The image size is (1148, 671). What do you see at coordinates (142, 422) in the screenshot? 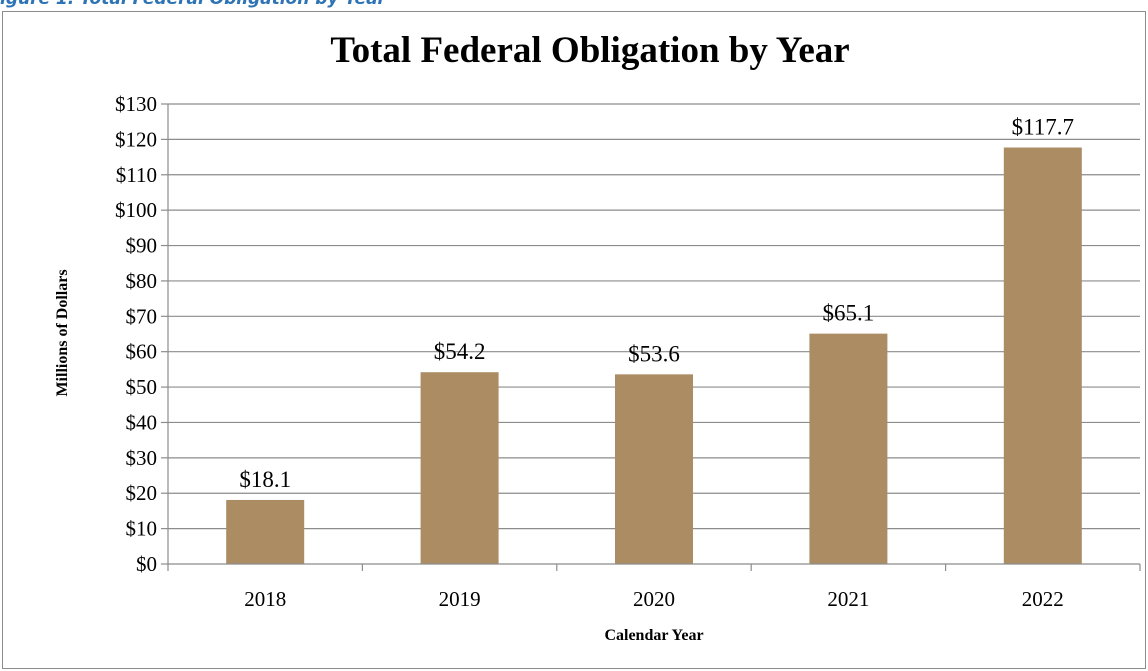
I see `y-tick-label: $40` at bounding box center [142, 422].